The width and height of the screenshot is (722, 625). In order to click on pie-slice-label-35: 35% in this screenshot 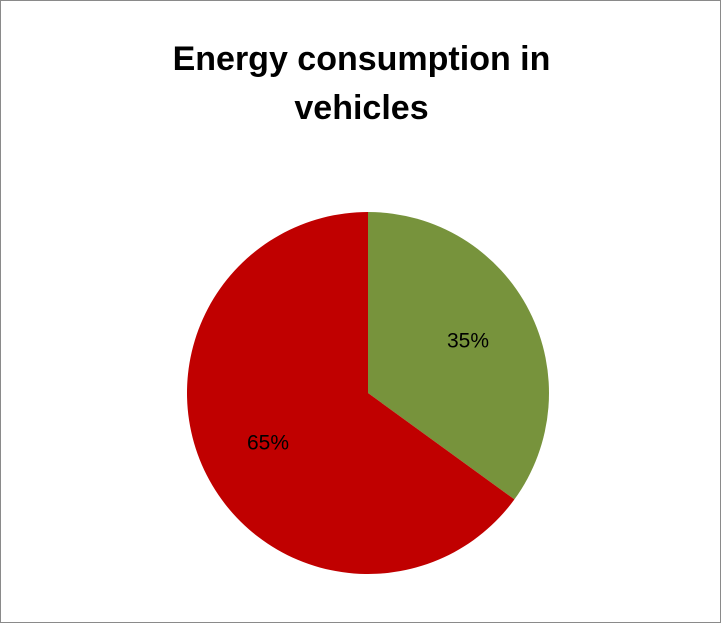, I will do `click(468, 341)`.